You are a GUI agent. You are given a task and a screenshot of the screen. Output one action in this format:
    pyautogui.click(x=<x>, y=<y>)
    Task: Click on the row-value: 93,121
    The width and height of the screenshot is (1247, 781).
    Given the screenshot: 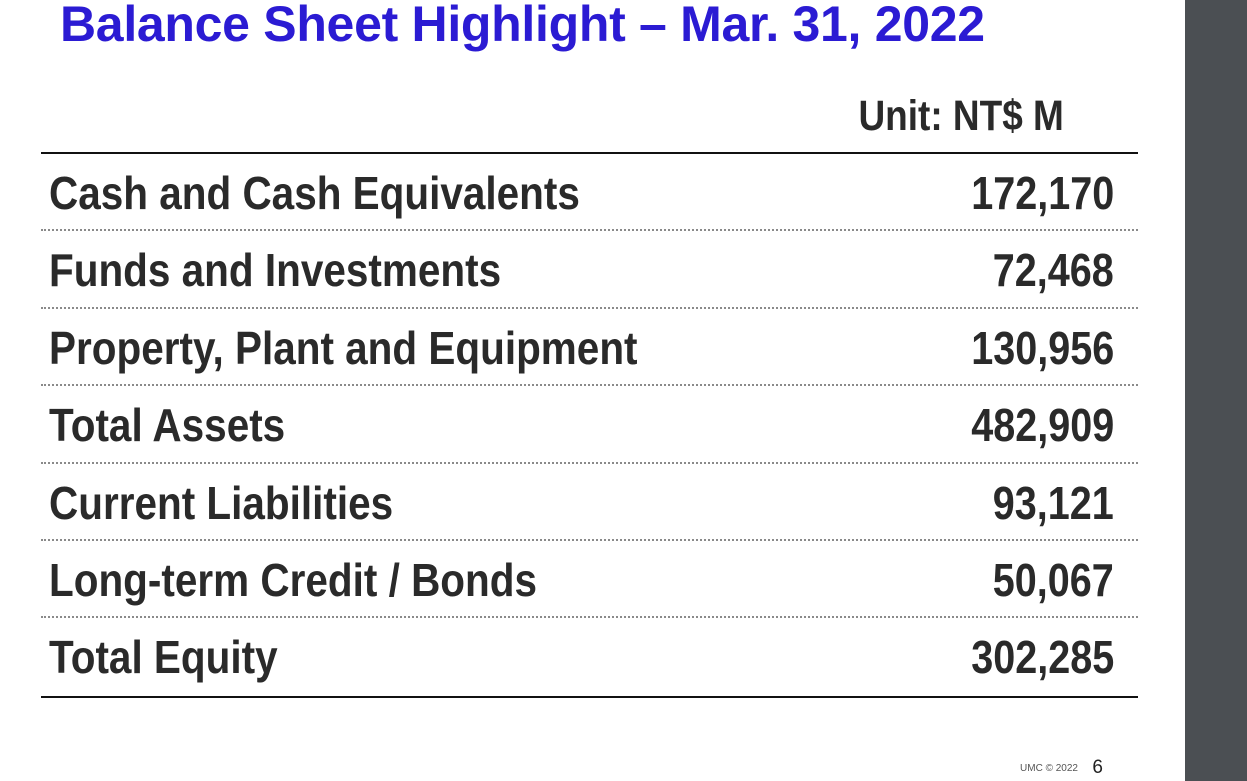 What is the action you would take?
    pyautogui.click(x=1053, y=502)
    